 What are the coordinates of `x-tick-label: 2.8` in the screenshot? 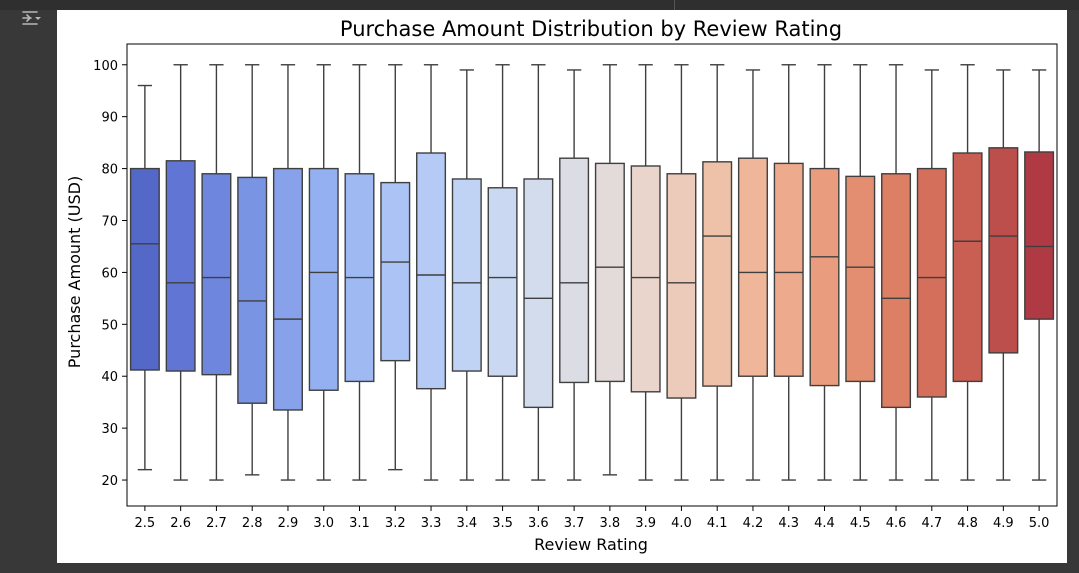 It's located at (252, 523).